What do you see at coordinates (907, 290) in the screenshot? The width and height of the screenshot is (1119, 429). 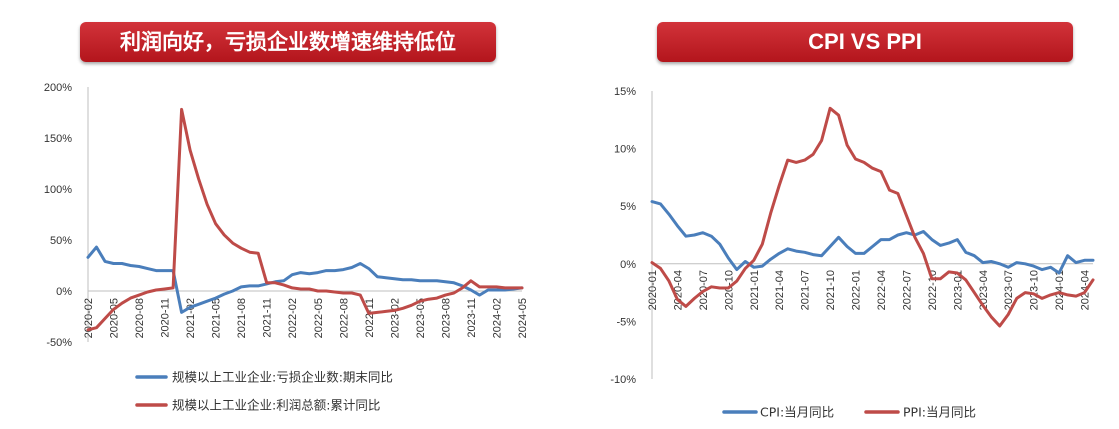 I see `right-x-tick-label: 2022-07` at bounding box center [907, 290].